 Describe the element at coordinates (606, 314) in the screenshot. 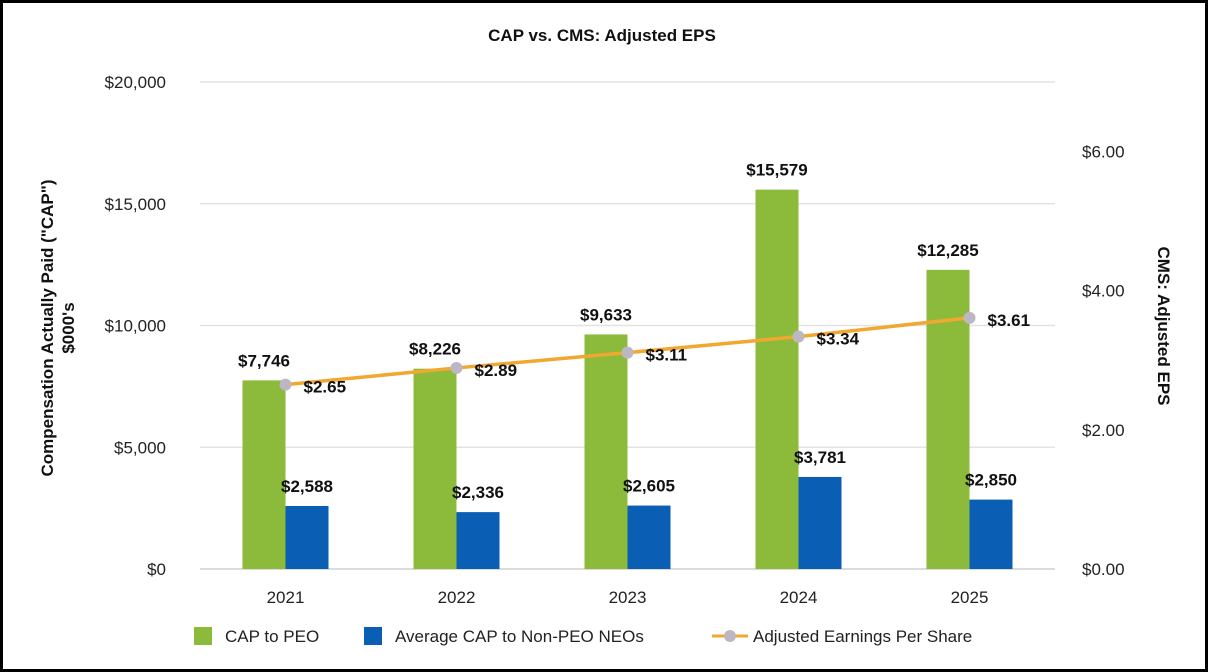

I see `data-label-cap-peo: $9,633` at that location.